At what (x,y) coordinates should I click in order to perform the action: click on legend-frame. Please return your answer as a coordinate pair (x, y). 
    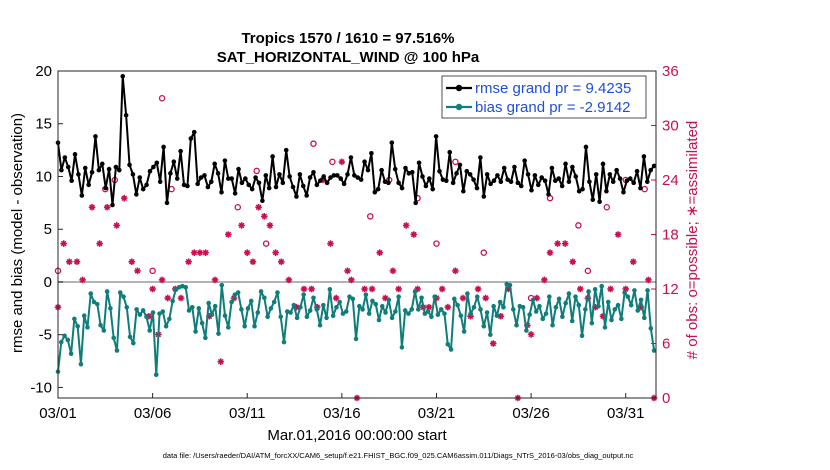
    Looking at the image, I should click on (544, 97).